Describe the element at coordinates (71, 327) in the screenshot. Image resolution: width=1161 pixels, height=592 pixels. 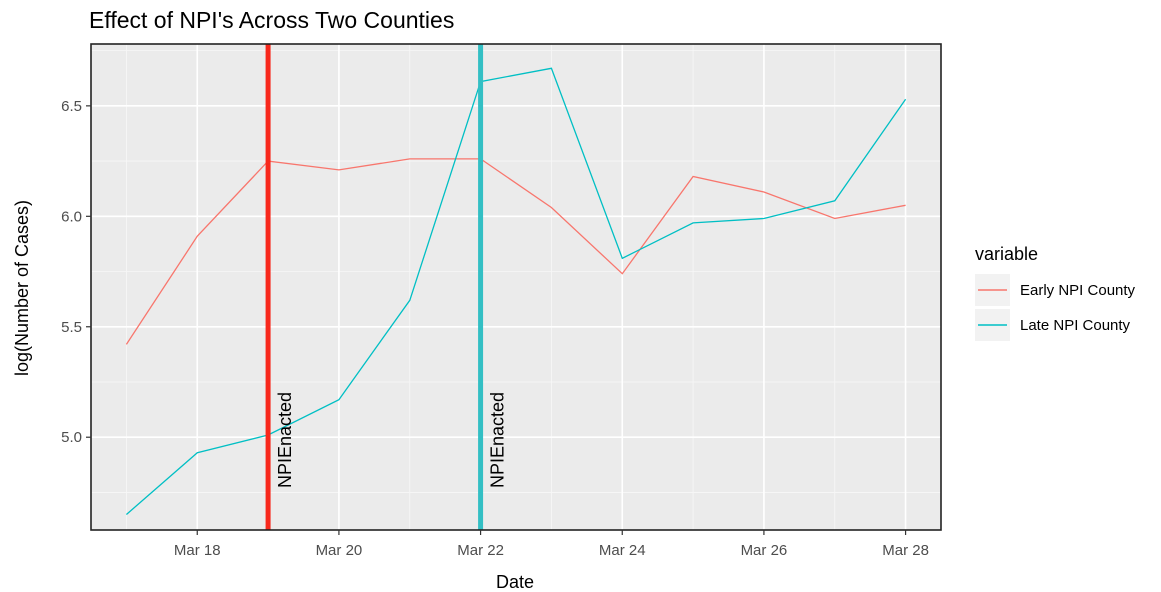
I see `y-tick-label: 5.5` at that location.